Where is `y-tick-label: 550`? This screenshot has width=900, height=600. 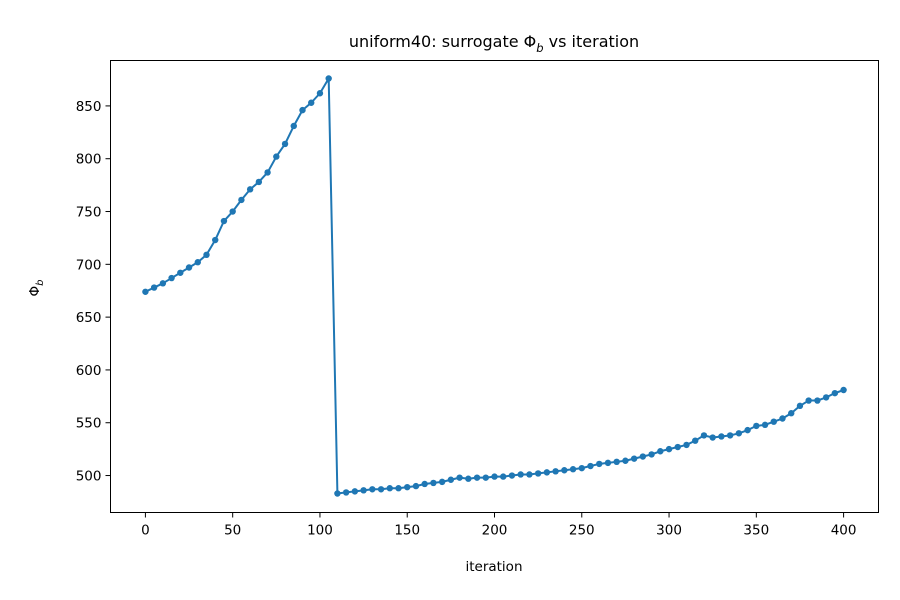
y-tick-label: 550 is located at coordinates (89, 424).